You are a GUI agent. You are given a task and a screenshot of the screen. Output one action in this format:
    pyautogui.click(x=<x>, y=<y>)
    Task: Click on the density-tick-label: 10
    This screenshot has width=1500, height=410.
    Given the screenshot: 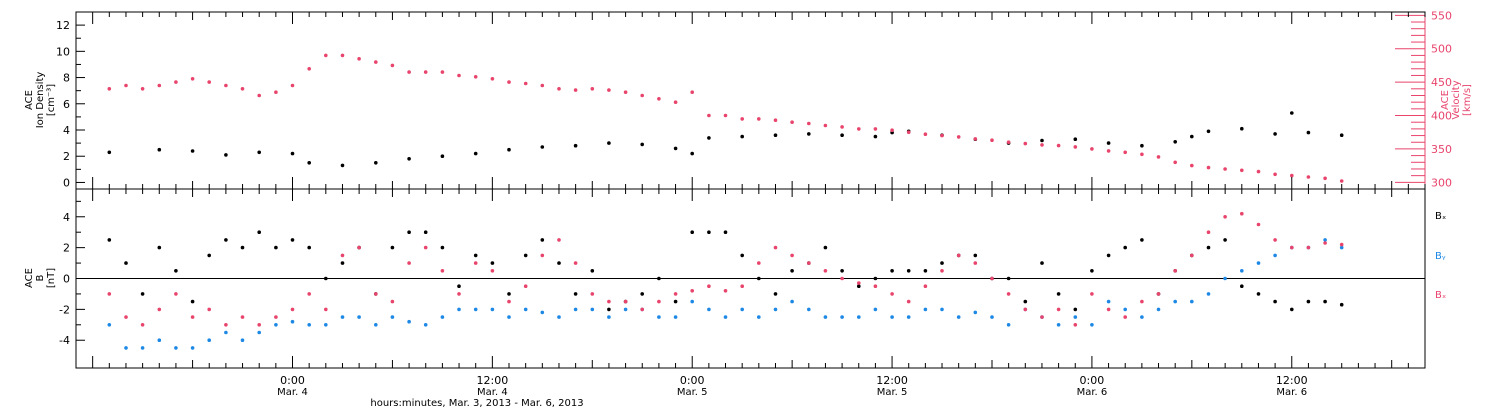 What is the action you would take?
    pyautogui.click(x=63, y=51)
    